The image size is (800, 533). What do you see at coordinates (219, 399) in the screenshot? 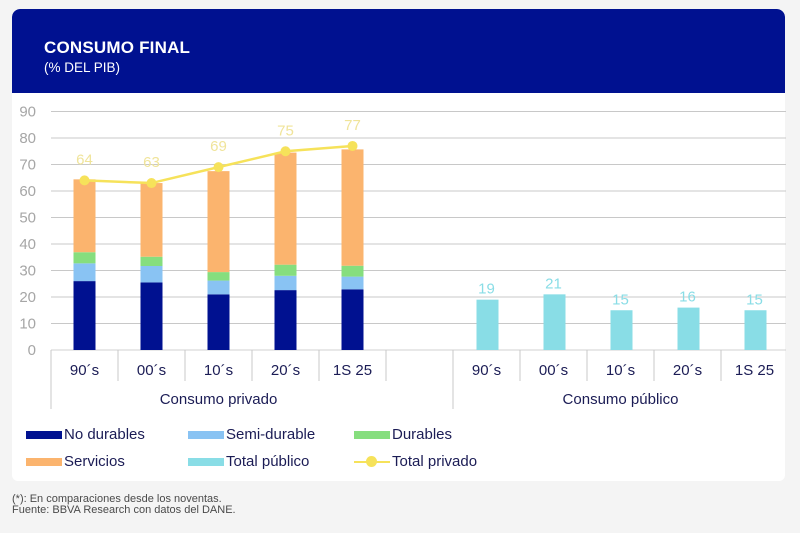
I see `group-label: Consumo privado` at bounding box center [219, 399].